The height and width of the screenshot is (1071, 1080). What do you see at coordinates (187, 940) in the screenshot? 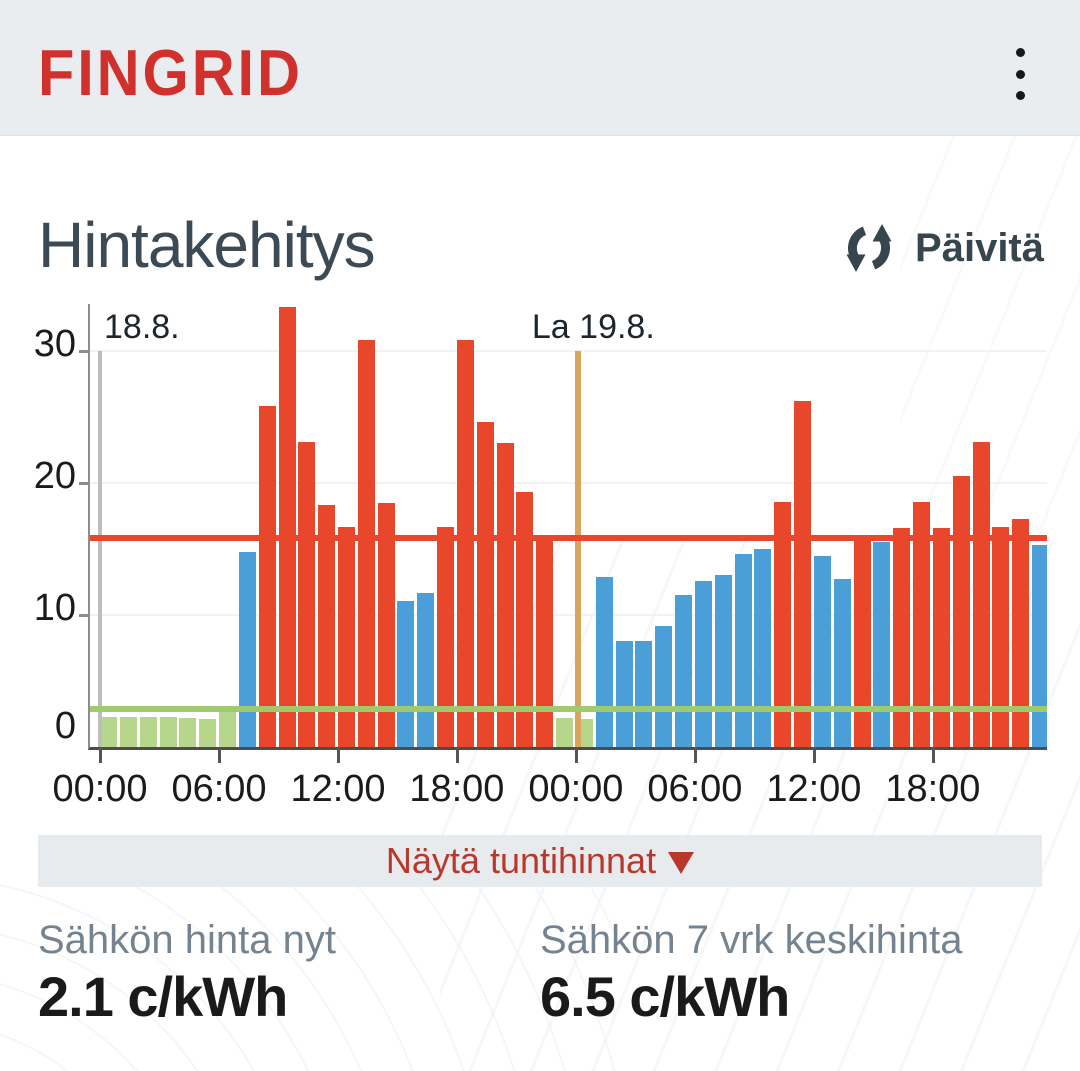
I see `price-now-label: Sähkön hinta nyt` at bounding box center [187, 940].